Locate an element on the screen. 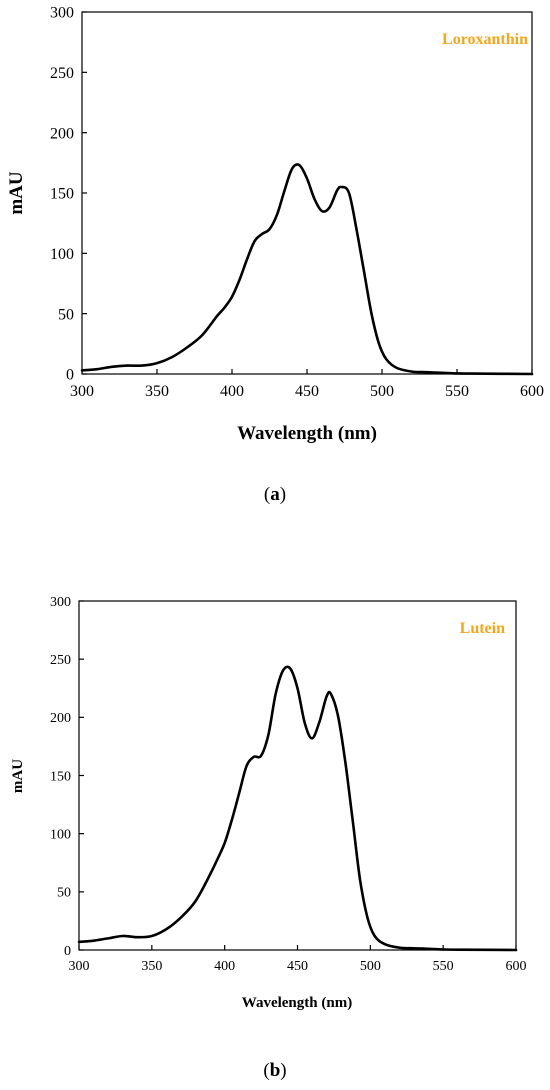 The width and height of the screenshot is (550, 1090). panel-label-b: b is located at coordinates (275, 1070).